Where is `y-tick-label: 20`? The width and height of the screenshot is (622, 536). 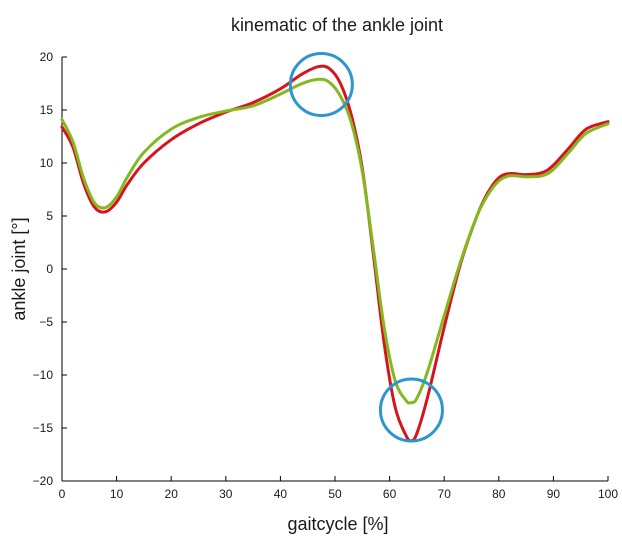
y-tick-label: 20 is located at coordinates (47, 57).